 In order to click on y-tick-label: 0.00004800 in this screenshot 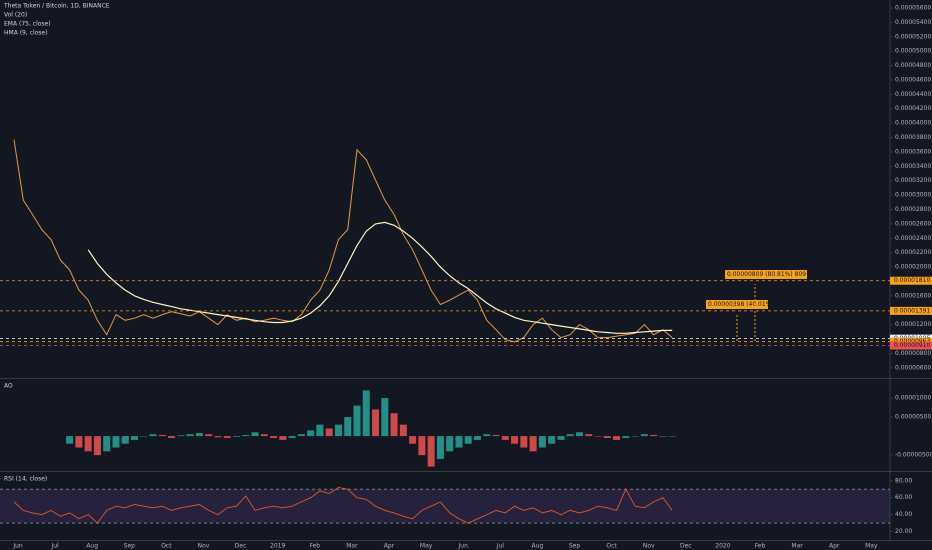, I will do `click(913, 65)`.